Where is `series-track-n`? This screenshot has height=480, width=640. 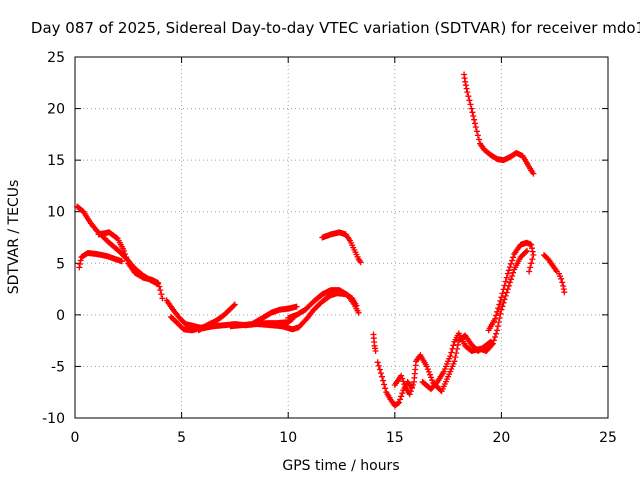 series-track-n is located at coordinates (474, 320).